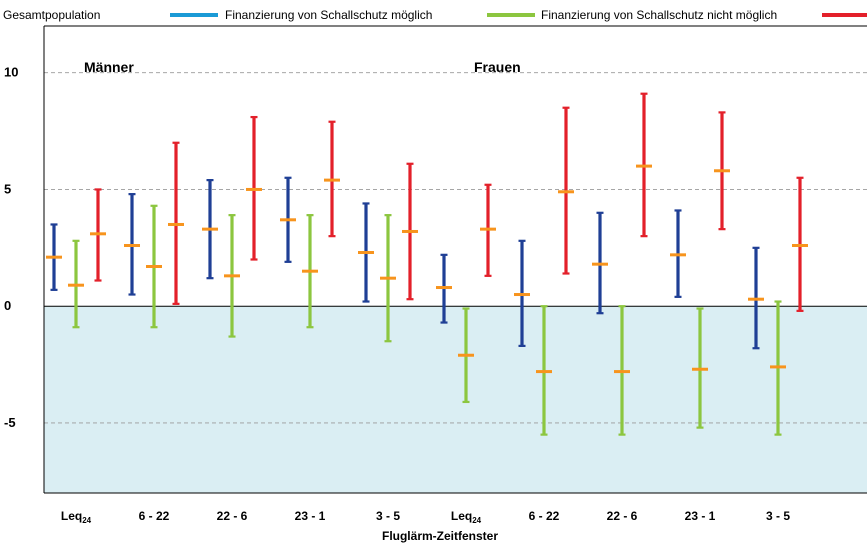  I want to click on y-axis: -5 0 5 10, so click(11, 247).